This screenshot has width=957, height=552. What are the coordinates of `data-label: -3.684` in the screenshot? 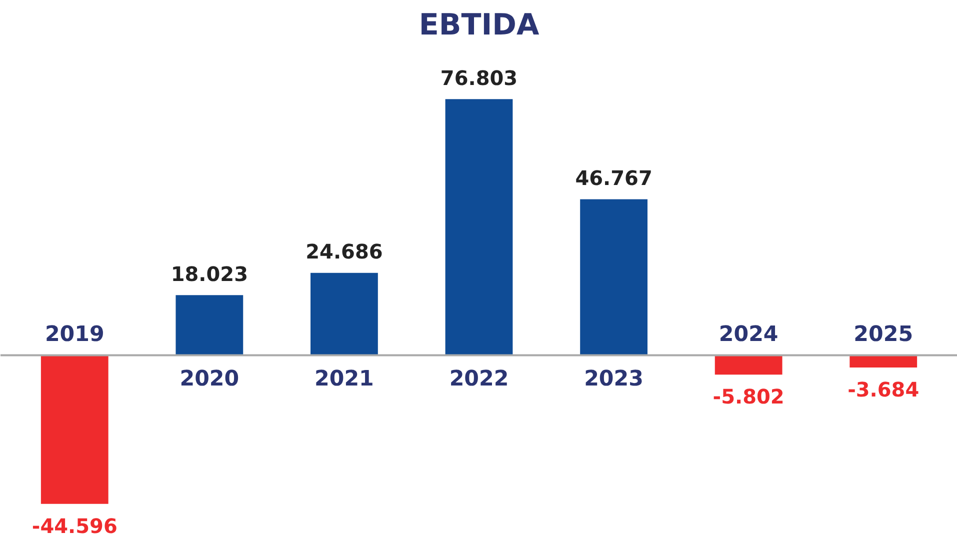 It's located at (884, 390).